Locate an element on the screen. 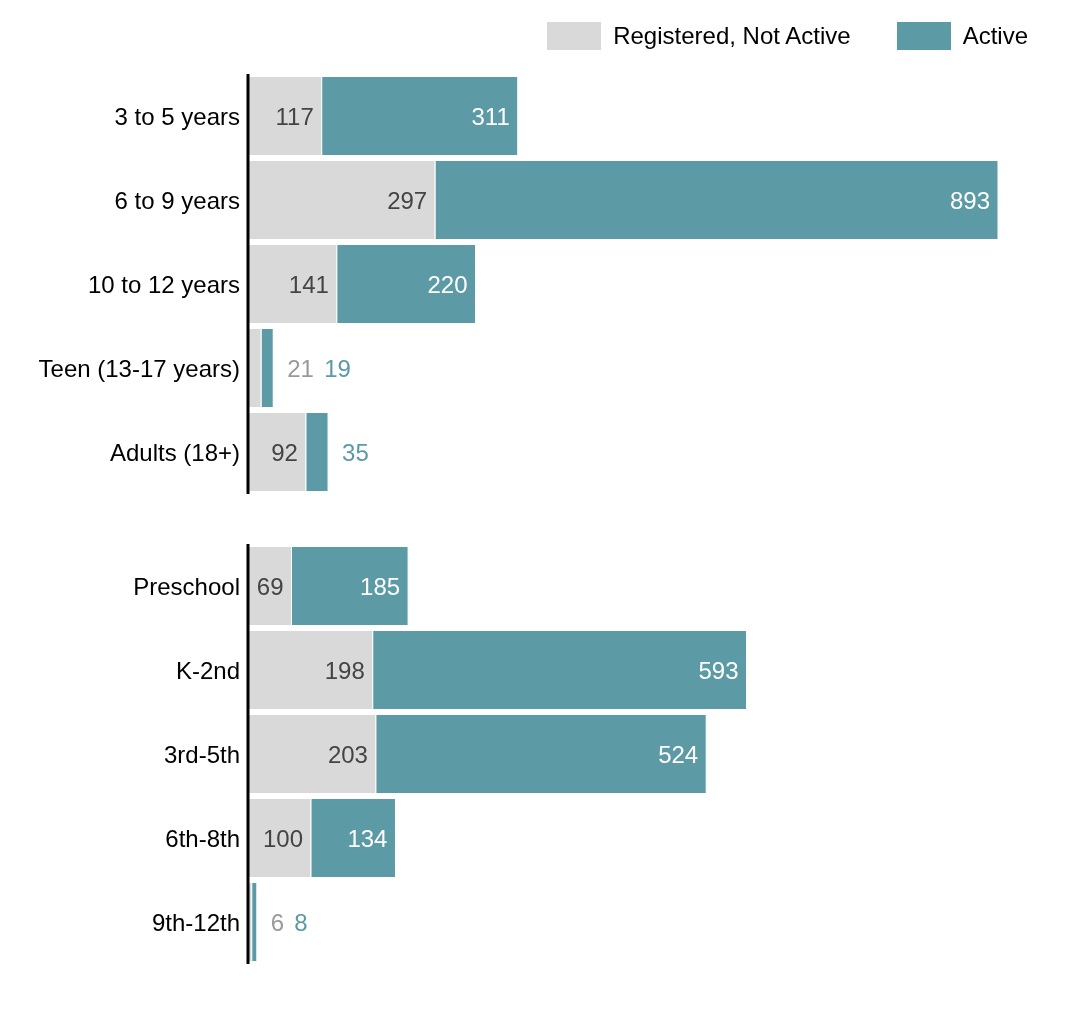 The image size is (1067, 1023). data-label: 297 is located at coordinates (407, 200).